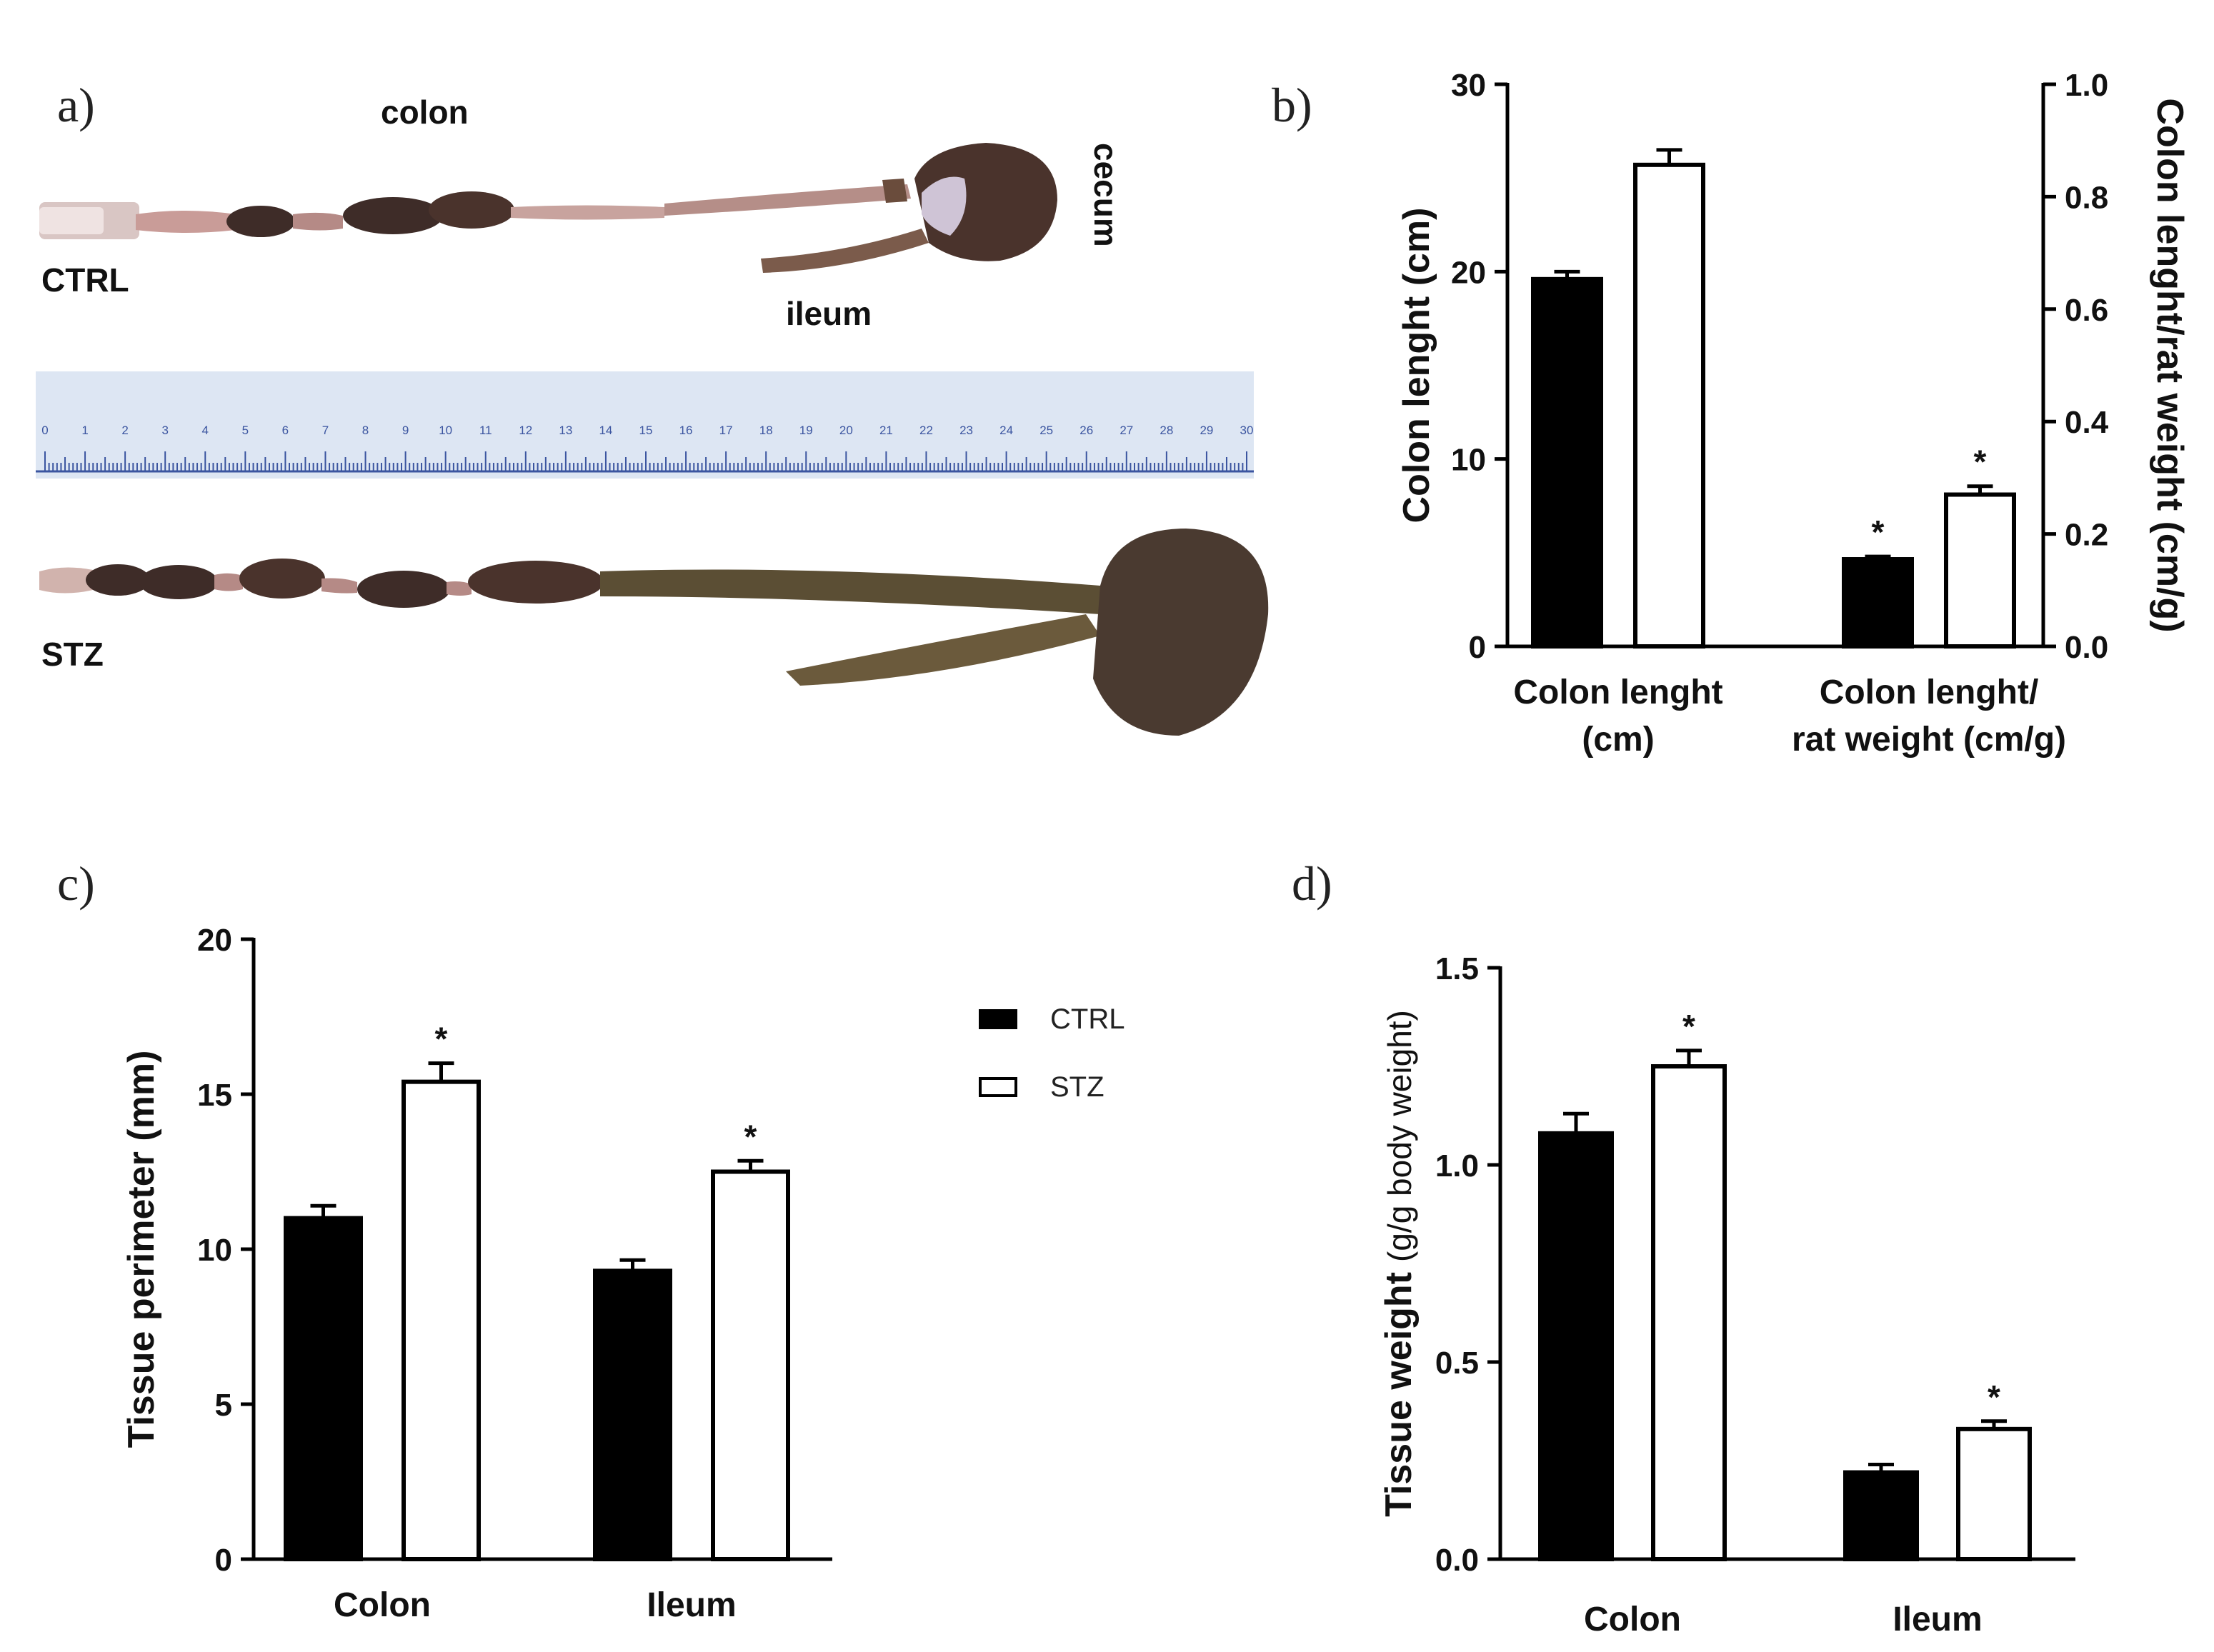 This screenshot has height=1652, width=2214. Describe the element at coordinates (829, 313) in the screenshot. I see `ileum-label: ileum` at that location.